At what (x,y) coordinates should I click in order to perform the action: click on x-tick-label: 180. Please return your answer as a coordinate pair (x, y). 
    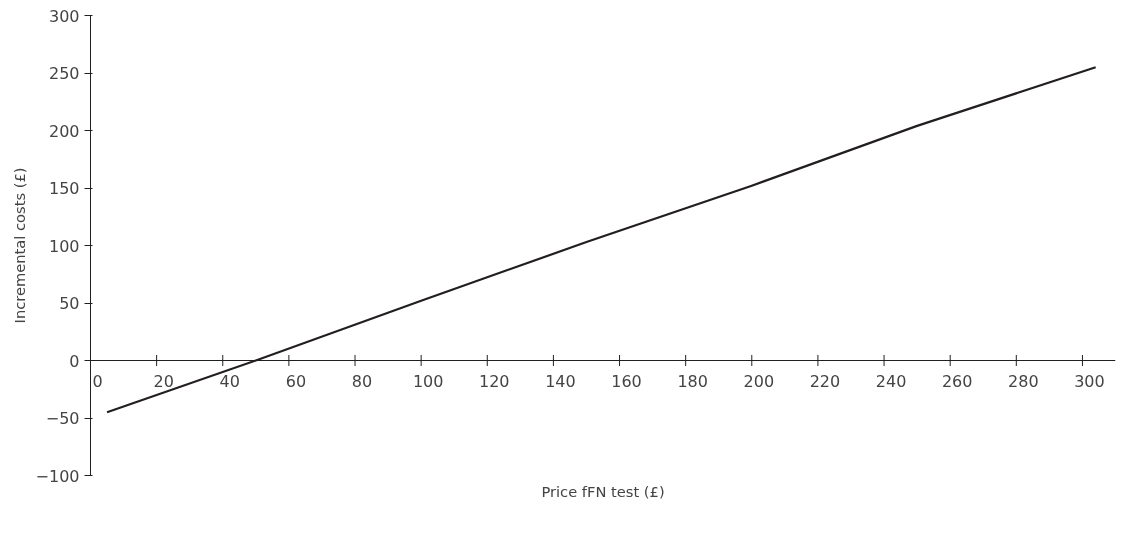
    Looking at the image, I should click on (692, 381).